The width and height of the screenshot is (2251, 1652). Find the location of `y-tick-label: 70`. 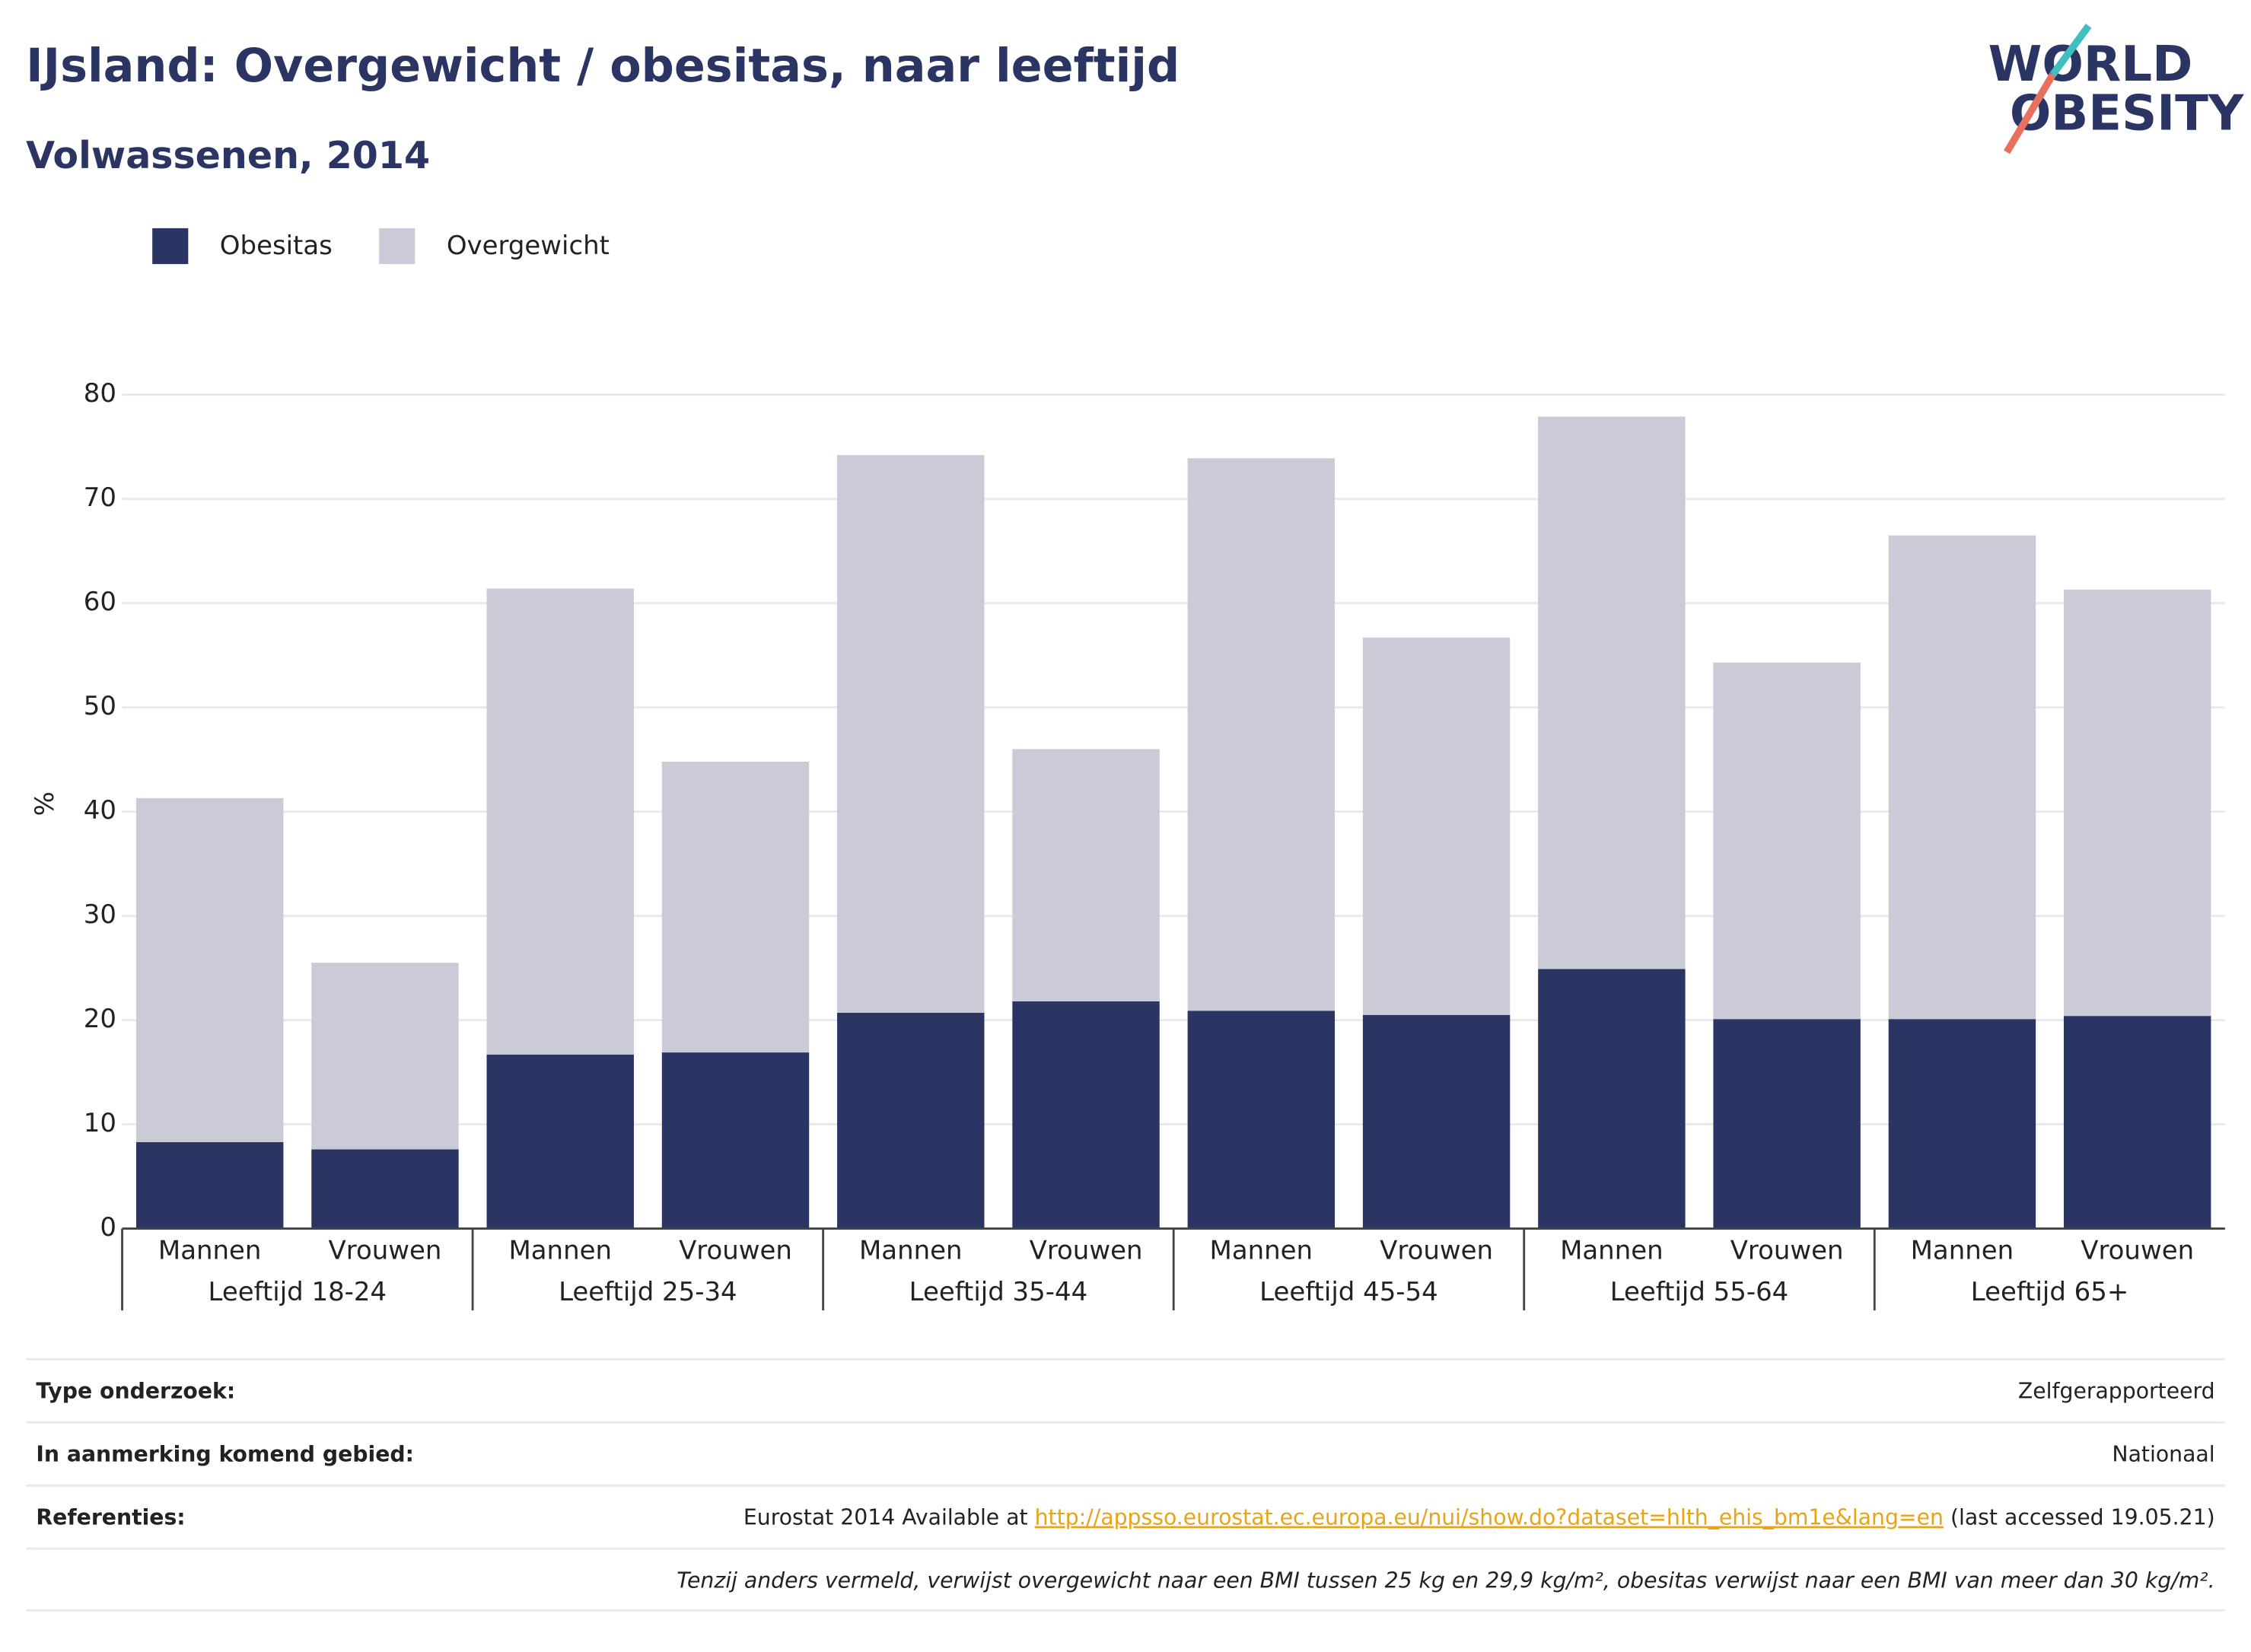

y-tick-label: 70 is located at coordinates (100, 497).